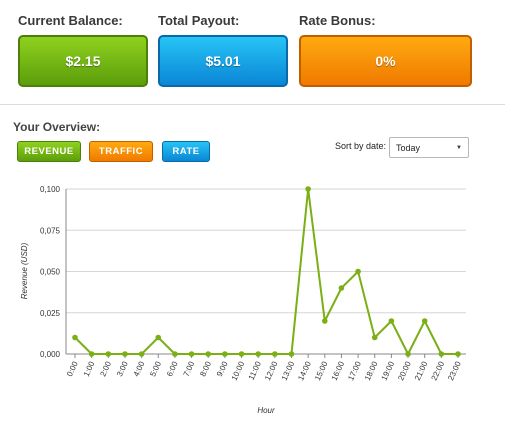  What do you see at coordinates (199, 20) in the screenshot?
I see `total-payout-label: Total Payout:` at bounding box center [199, 20].